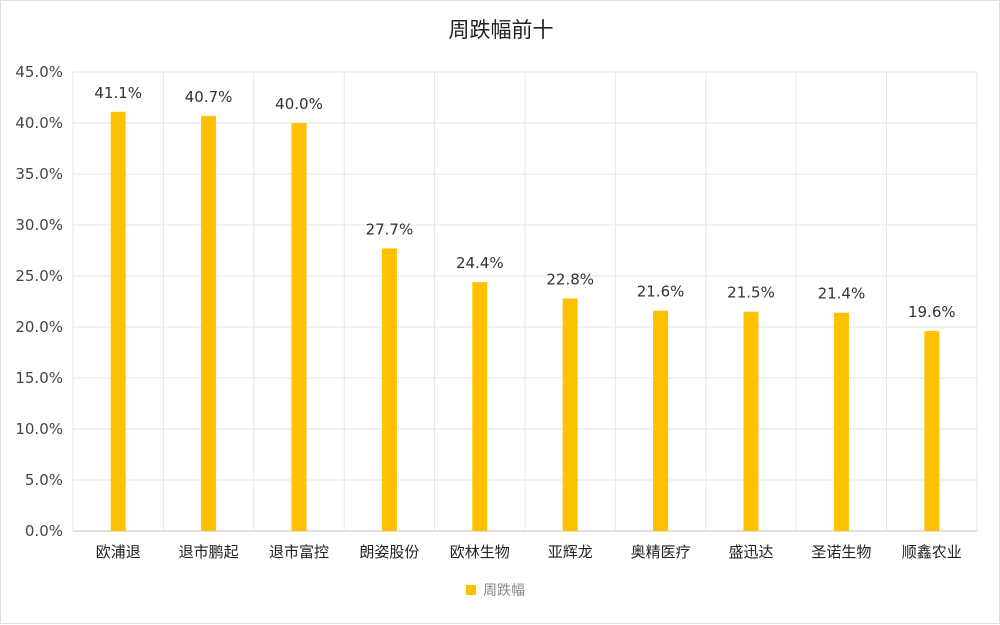 This screenshot has height=625, width=1000. I want to click on x-tick-label: 退市鹏起, so click(209, 552).